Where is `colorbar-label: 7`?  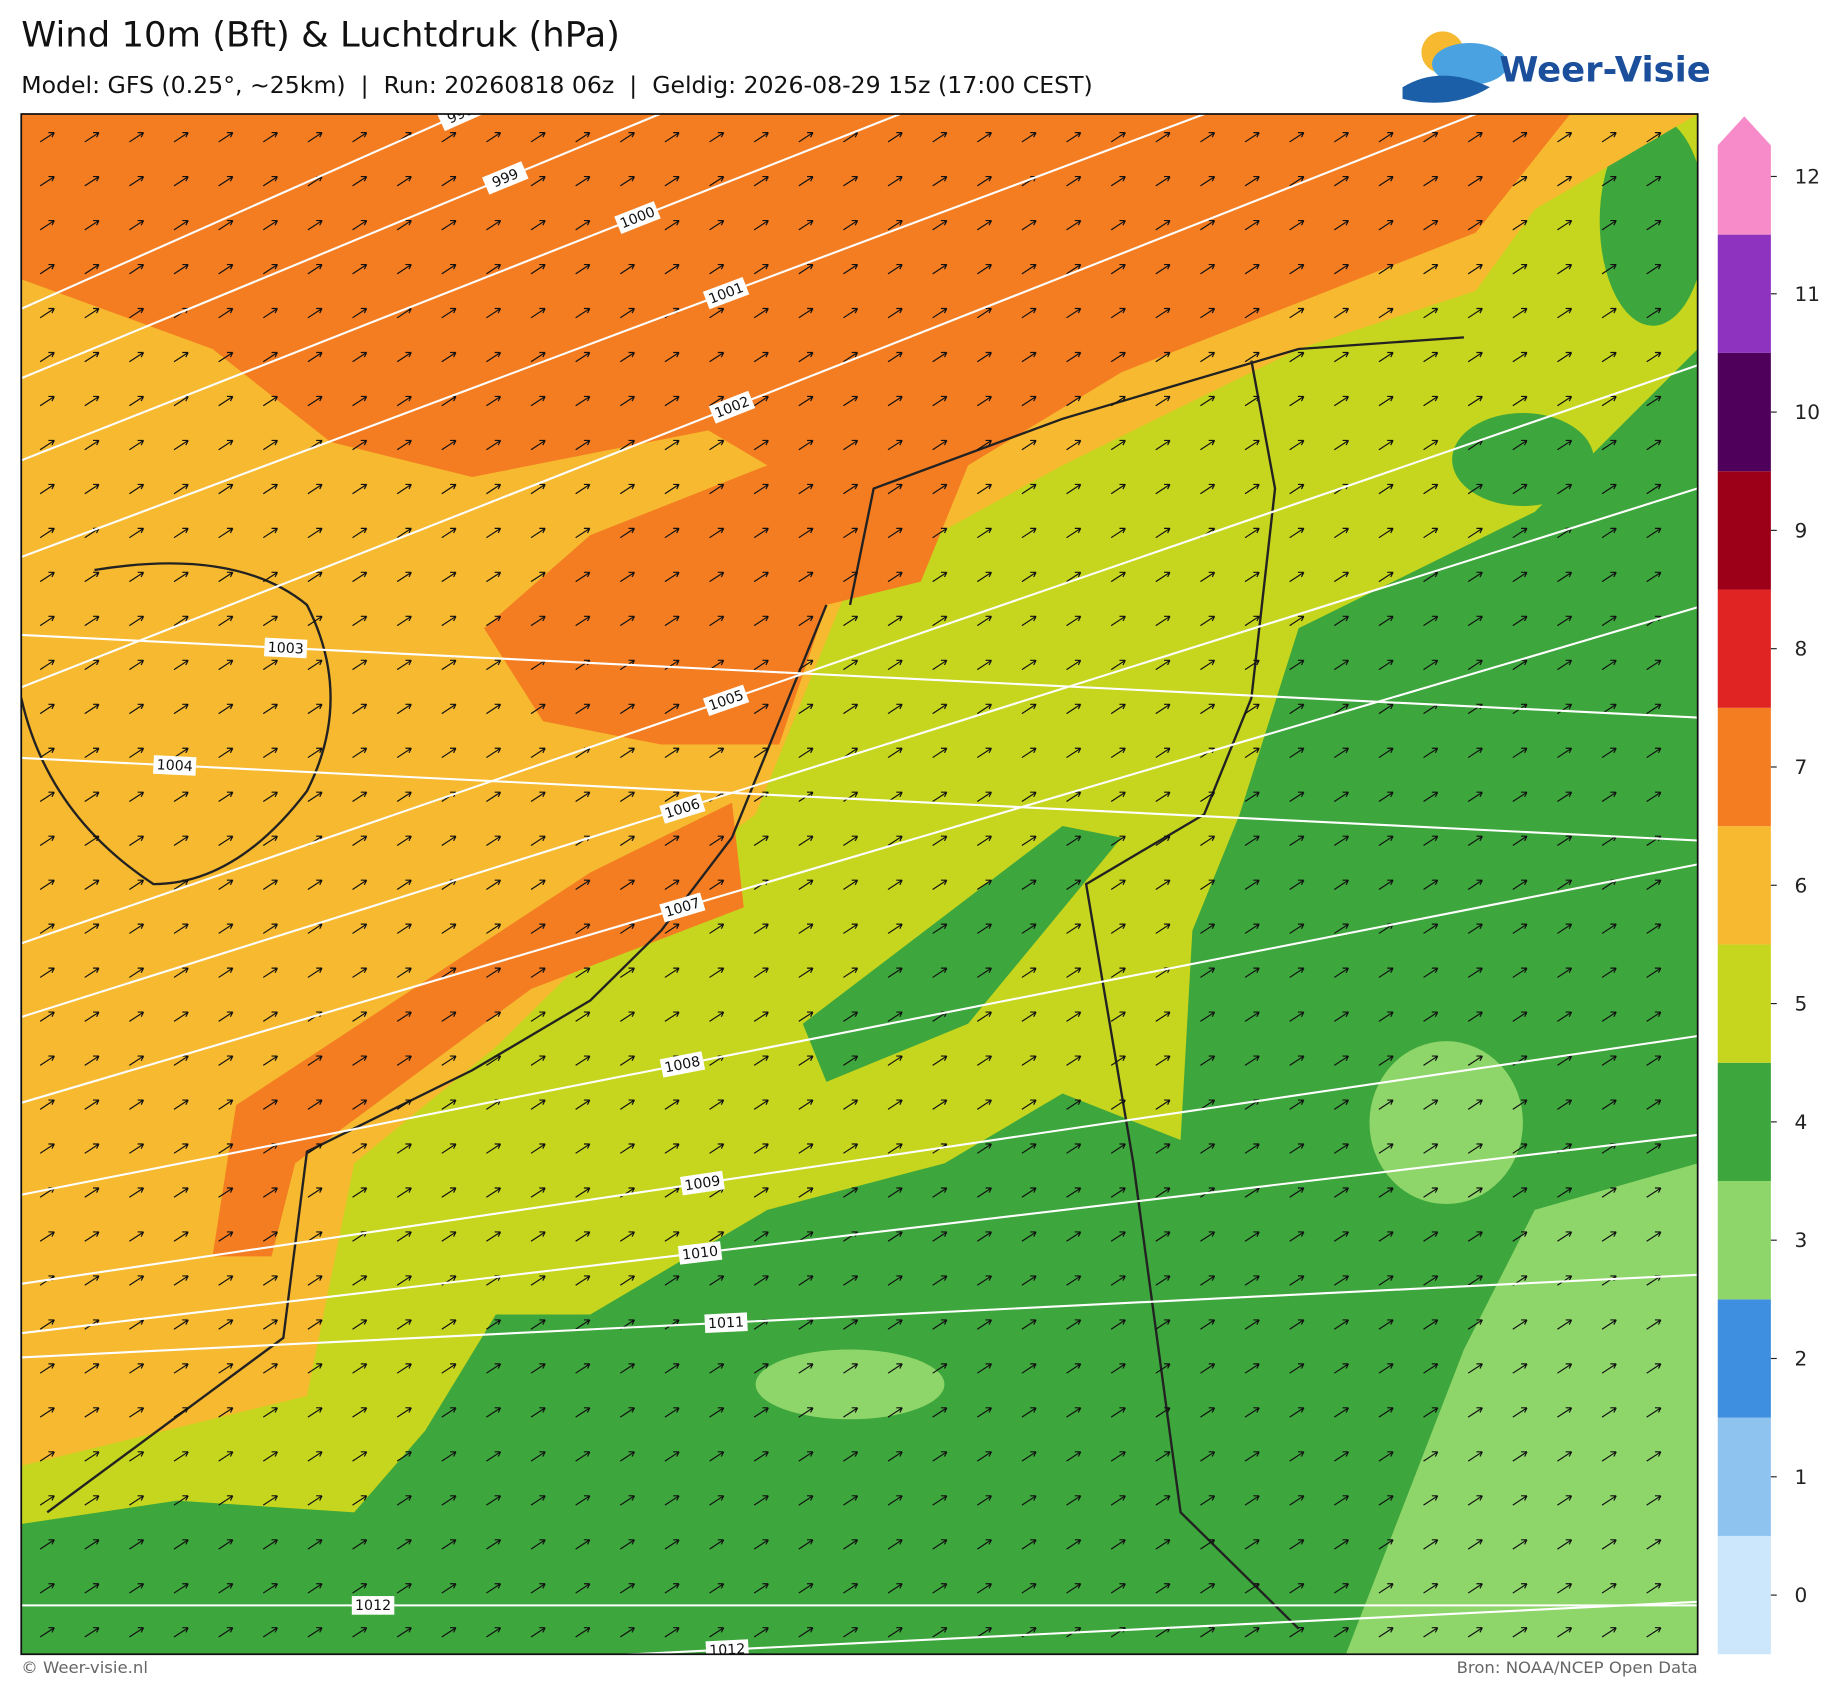
colorbar-label: 7 is located at coordinates (1800, 767).